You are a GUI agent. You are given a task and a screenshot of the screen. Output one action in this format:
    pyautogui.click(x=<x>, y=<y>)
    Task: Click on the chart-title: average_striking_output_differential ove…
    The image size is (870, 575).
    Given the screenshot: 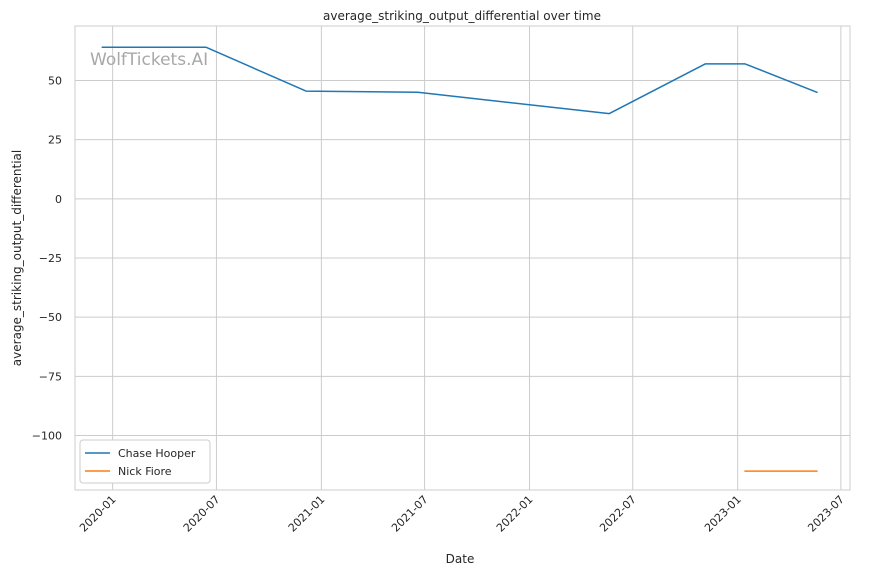 What is the action you would take?
    pyautogui.click(x=462, y=16)
    